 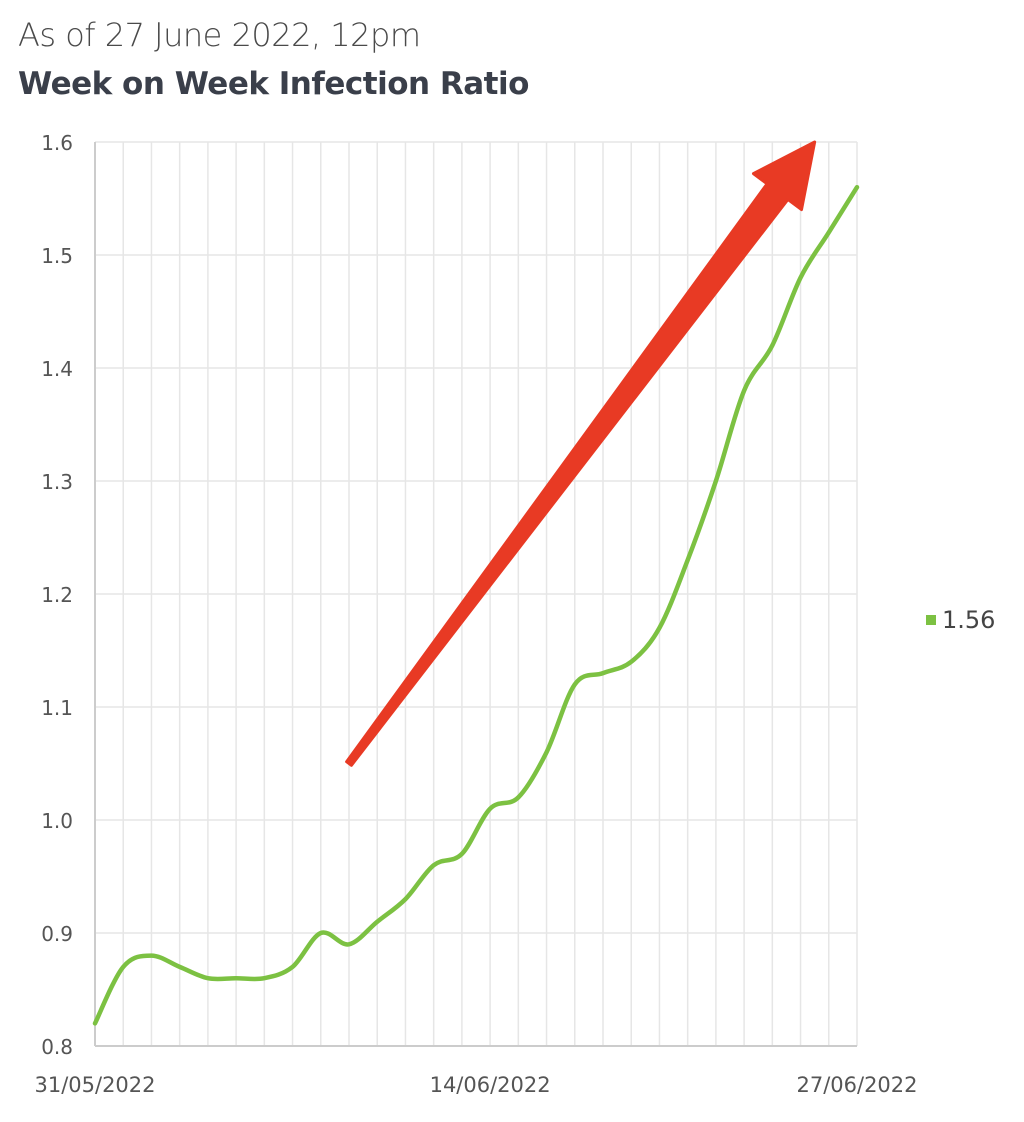 What do you see at coordinates (969, 620) in the screenshot?
I see `legend-label: 1.56` at bounding box center [969, 620].